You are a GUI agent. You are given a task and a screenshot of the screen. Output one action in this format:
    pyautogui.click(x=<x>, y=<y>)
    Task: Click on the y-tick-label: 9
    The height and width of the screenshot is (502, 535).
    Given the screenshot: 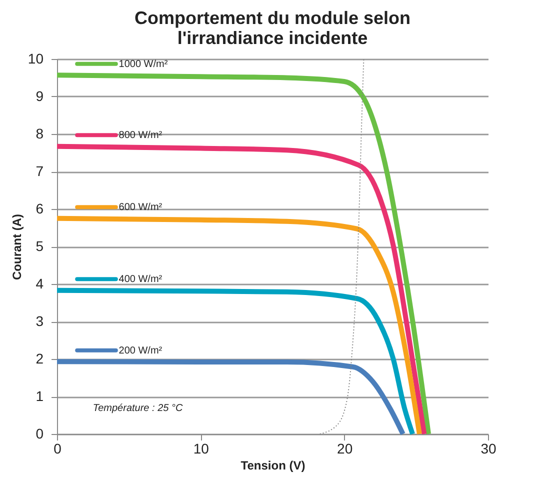 What is the action you would take?
    pyautogui.click(x=40, y=96)
    